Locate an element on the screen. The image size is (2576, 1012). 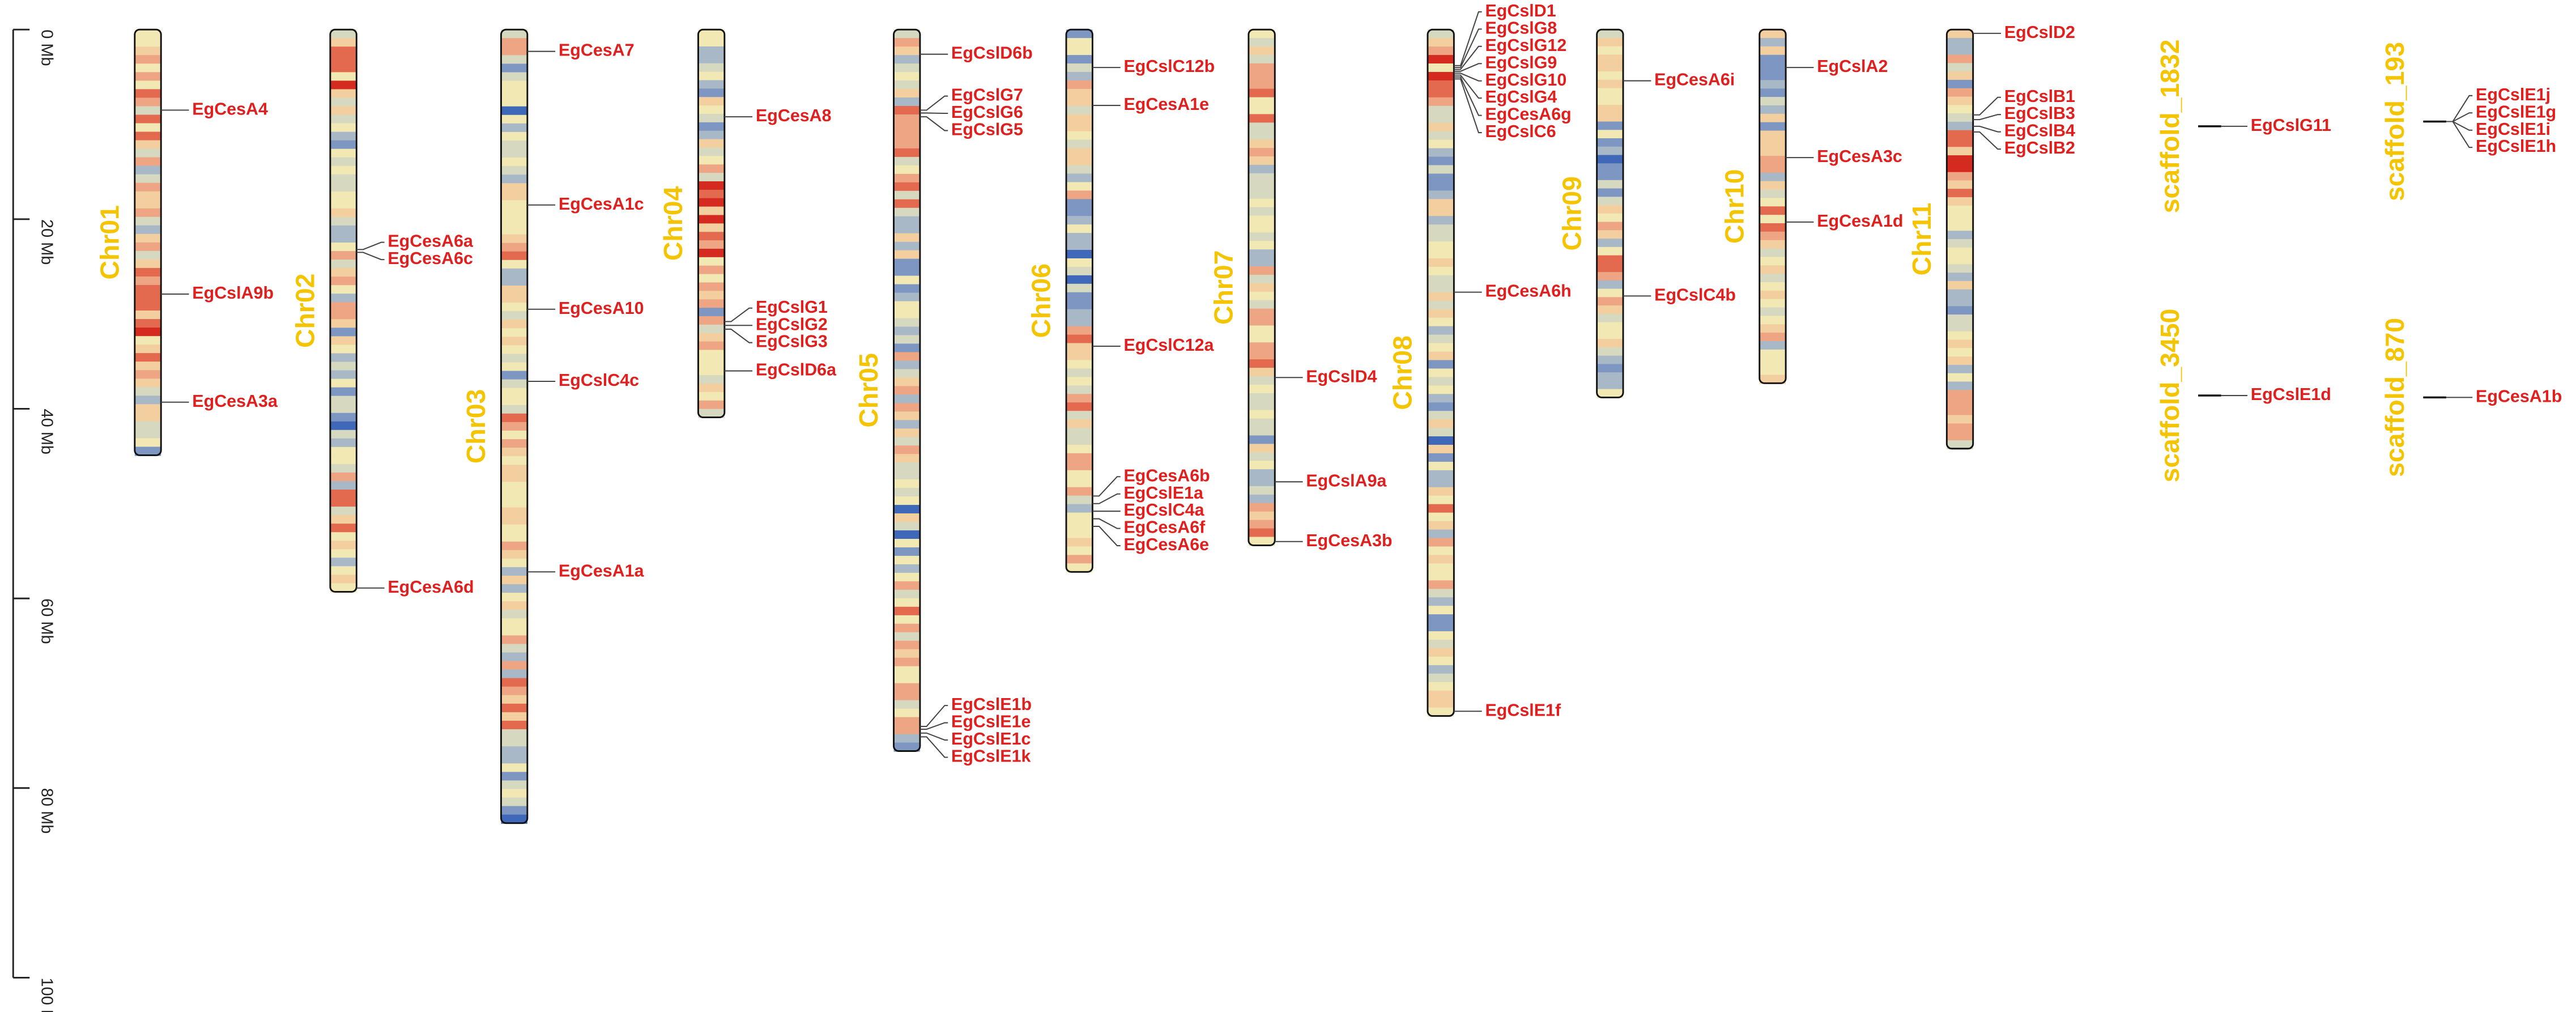
gene-label: EgCslC12b is located at coordinates (1169, 66).